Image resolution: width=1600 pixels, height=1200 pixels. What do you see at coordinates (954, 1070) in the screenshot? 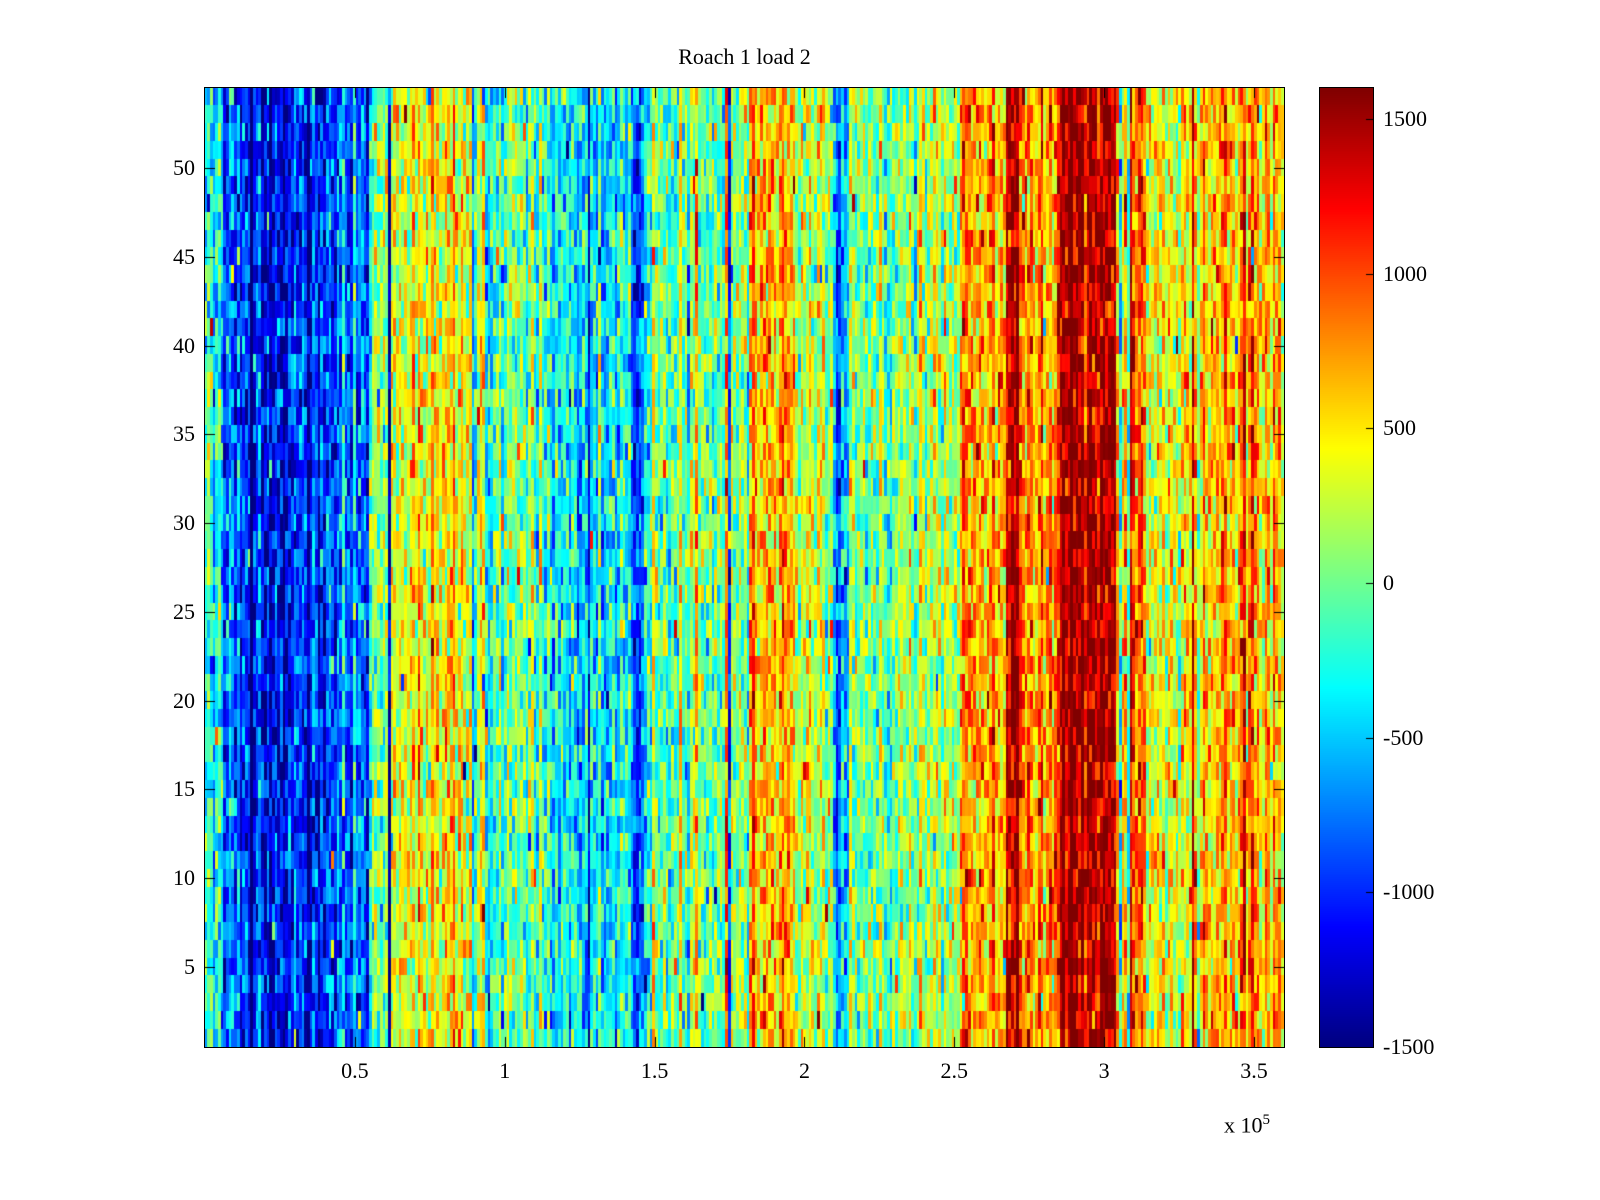
I see `x-tick-label: 2.5` at bounding box center [954, 1070].